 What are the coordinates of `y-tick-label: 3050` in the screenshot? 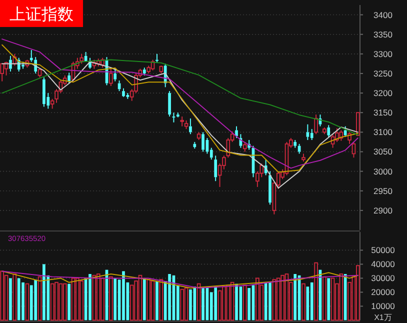 It's located at (383, 151).